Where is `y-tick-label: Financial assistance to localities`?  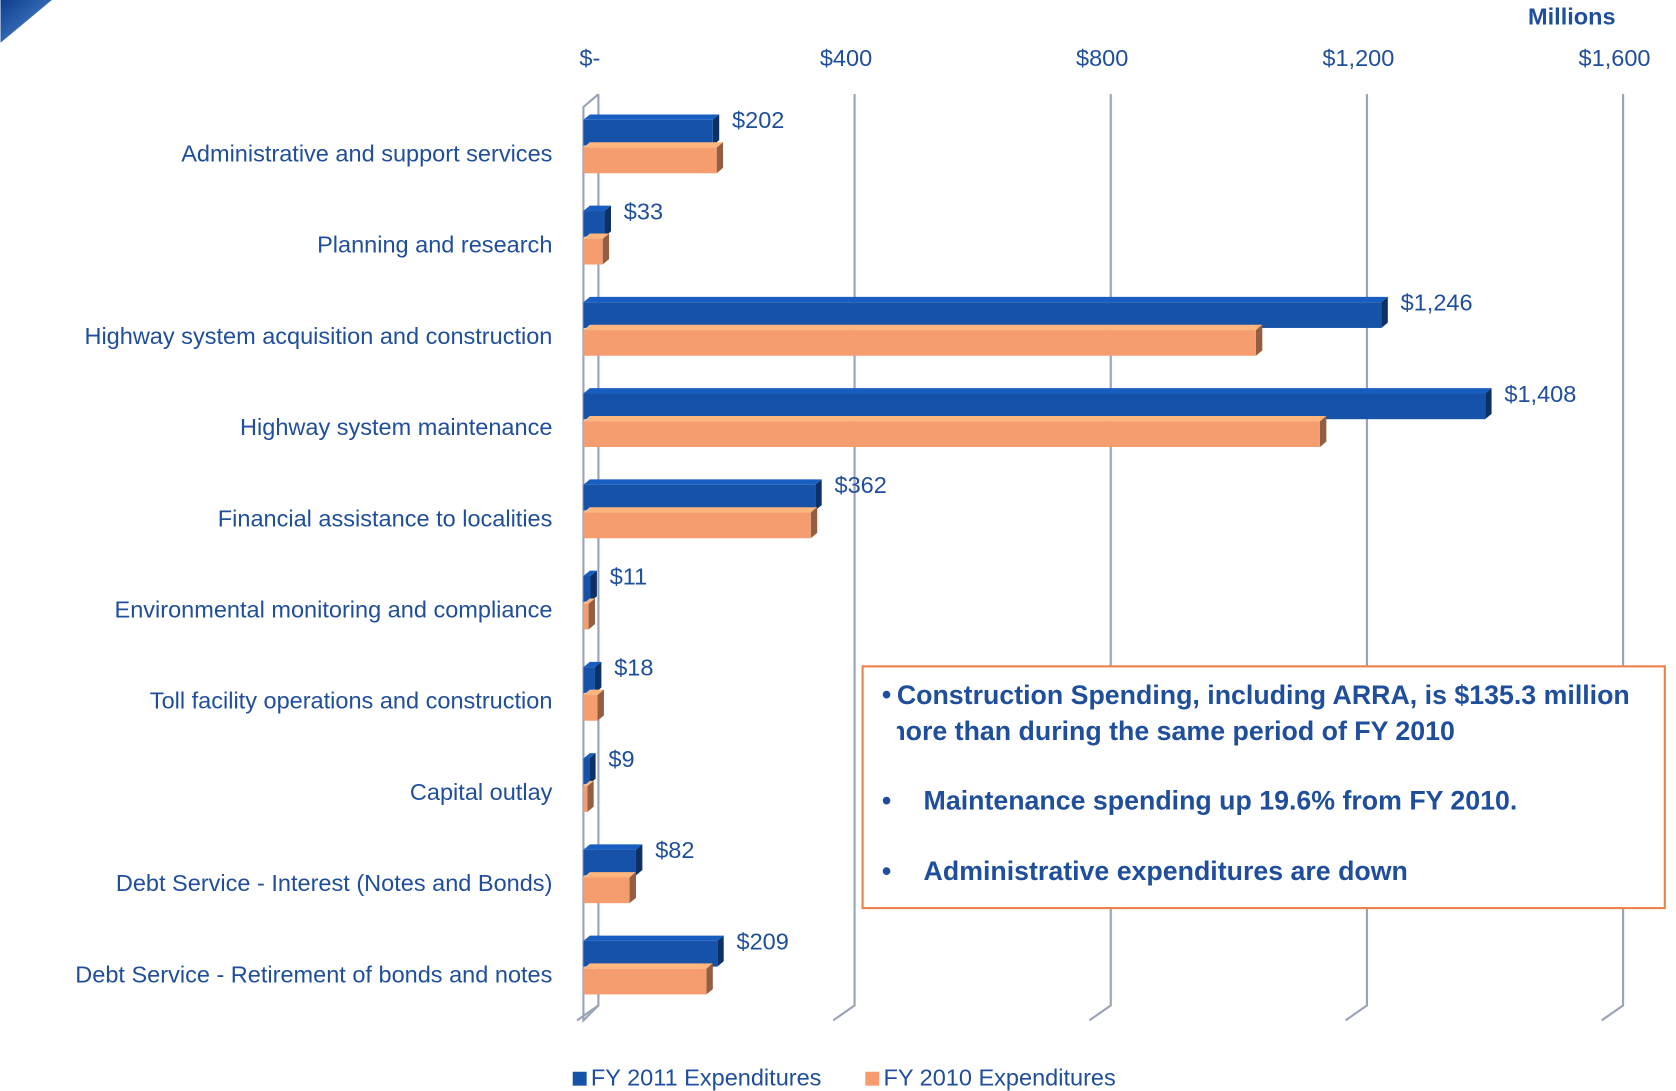 y-tick-label: Financial assistance to localities is located at coordinates (385, 518).